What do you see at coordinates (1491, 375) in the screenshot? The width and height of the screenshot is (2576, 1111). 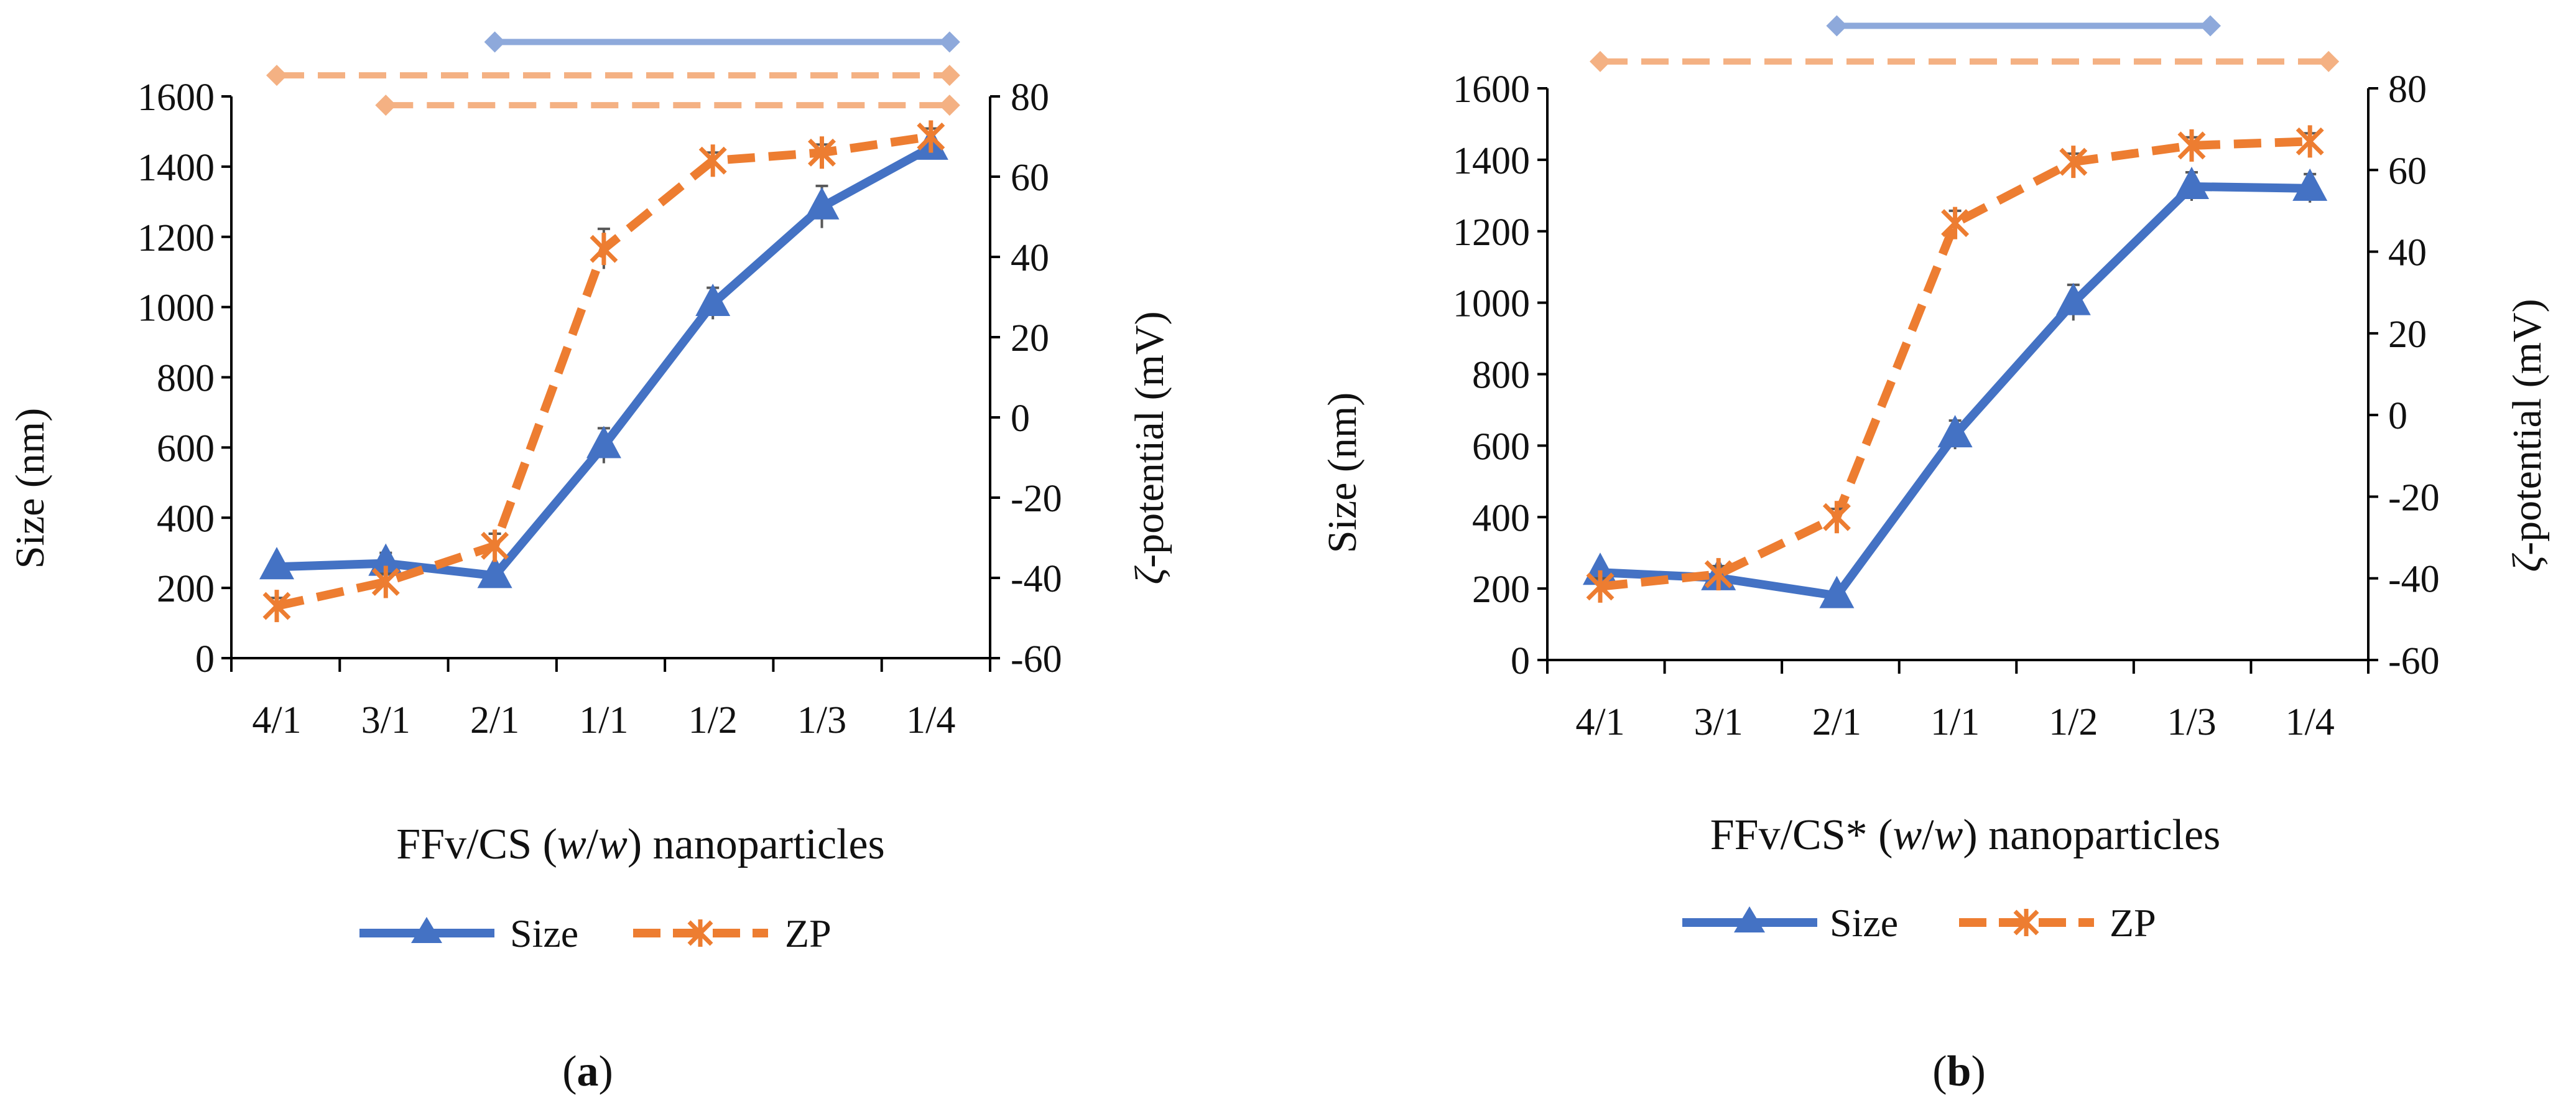 I see `left-tick-labels-b: 0 200 400 600 800 1000 1200 1400 1600` at bounding box center [1491, 375].